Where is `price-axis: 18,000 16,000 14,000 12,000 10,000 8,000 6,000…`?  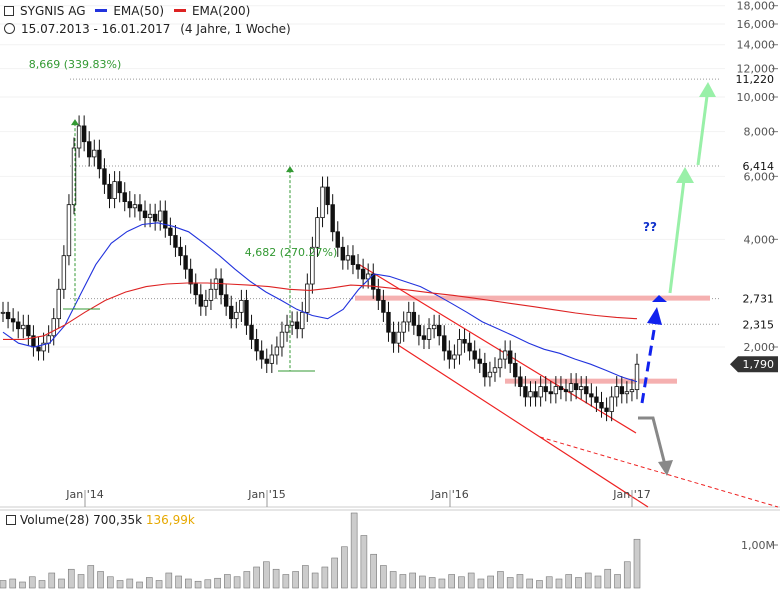 price-axis: 18,000 16,000 14,000 12,000 10,000 8,000 6,000… is located at coordinates (754, 186).